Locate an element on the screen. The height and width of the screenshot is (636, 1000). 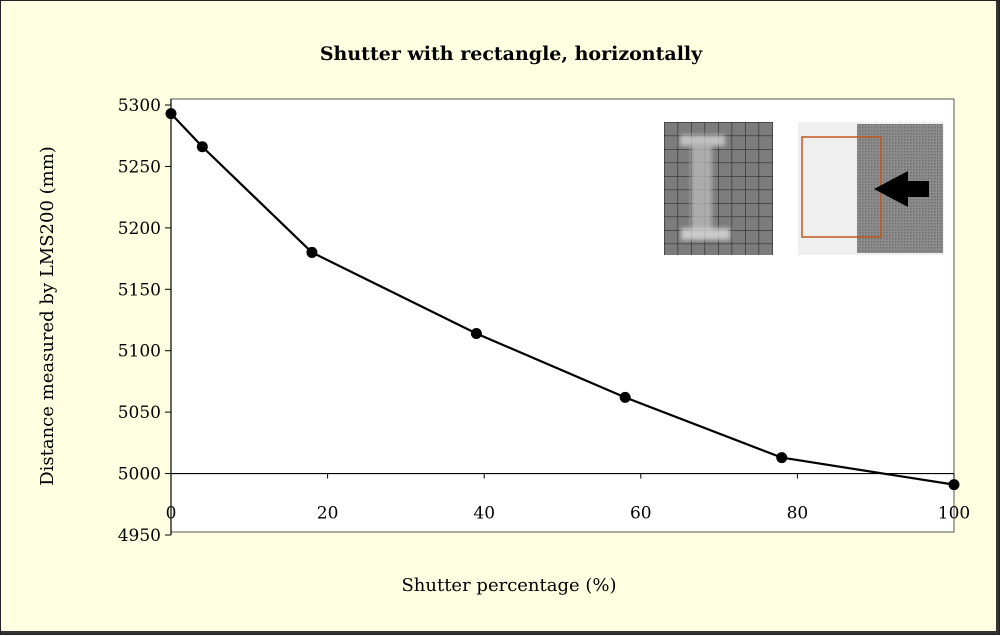
y-tick-label: 5000 is located at coordinates (139, 475).